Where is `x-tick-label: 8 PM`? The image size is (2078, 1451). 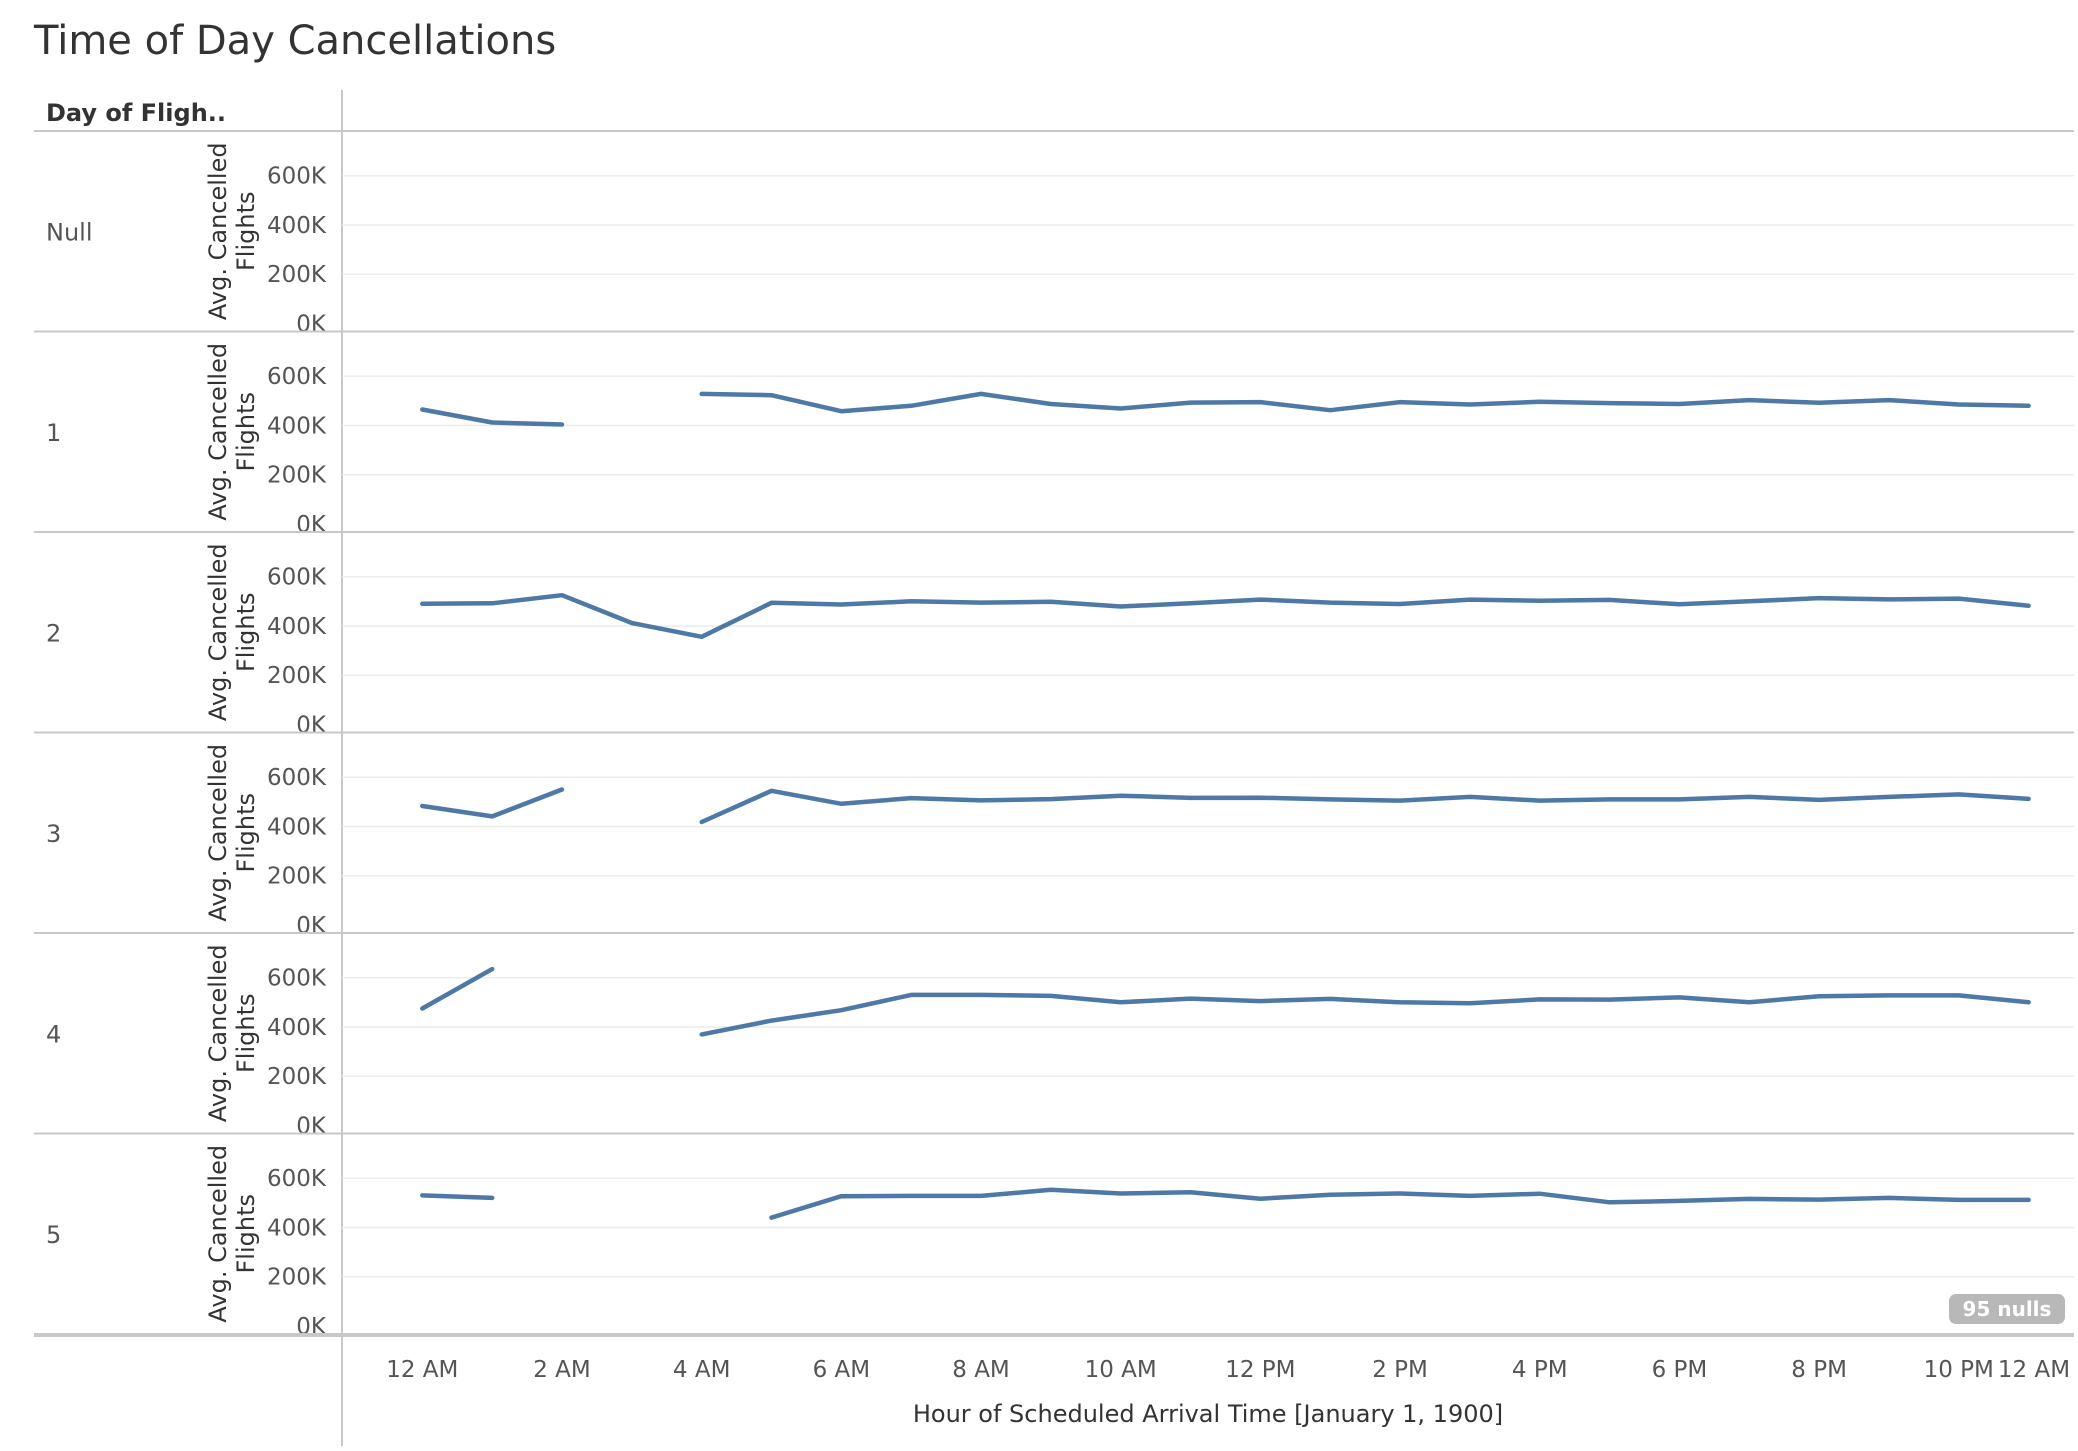
x-tick-label: 8 PM is located at coordinates (1819, 1370).